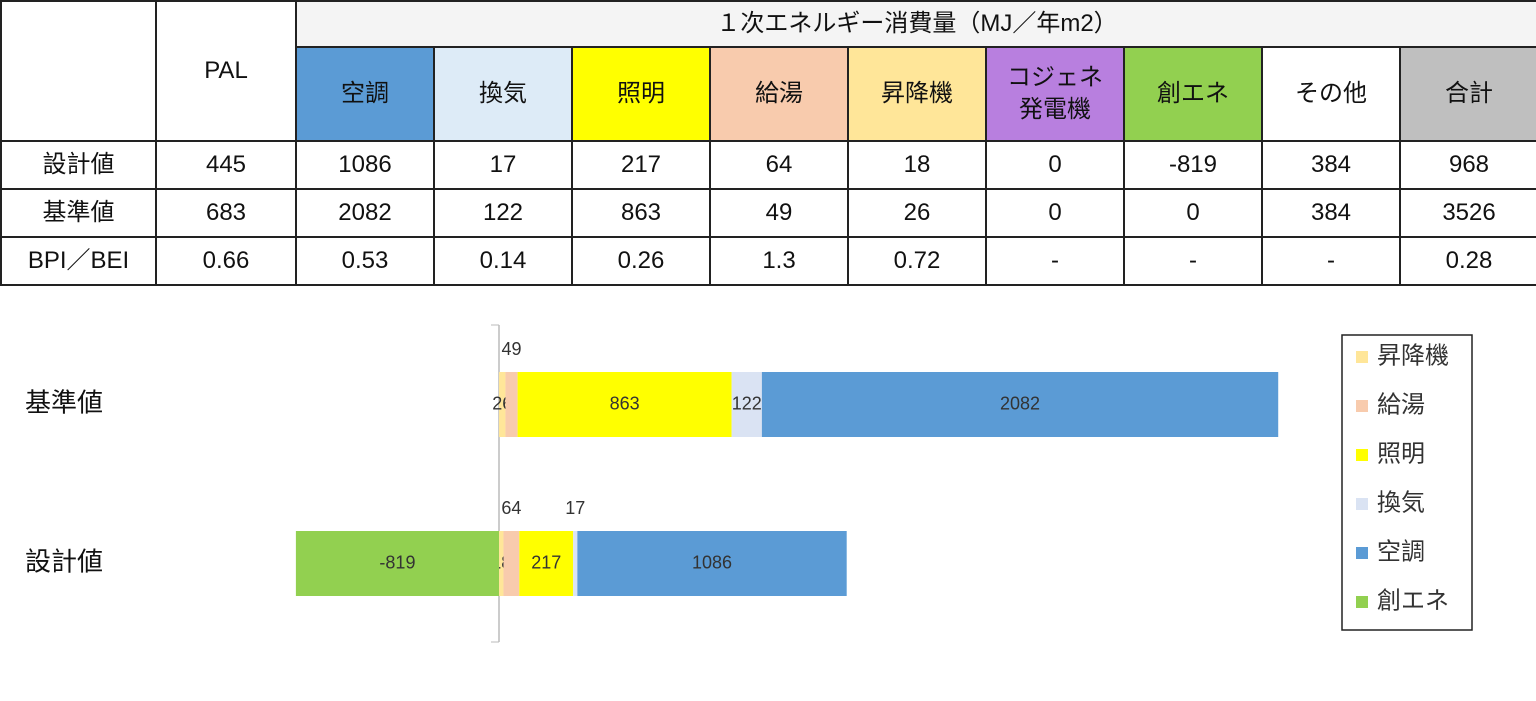  What do you see at coordinates (917, 94) in the screenshot?
I see `column-header: 昇降機` at bounding box center [917, 94].